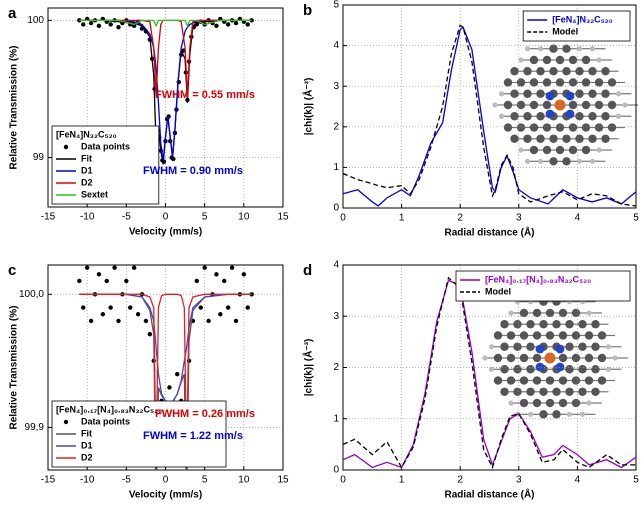 The height and width of the screenshot is (514, 642). Describe the element at coordinates (94, 194) in the screenshot. I see `legend-label: Sextet` at that location.